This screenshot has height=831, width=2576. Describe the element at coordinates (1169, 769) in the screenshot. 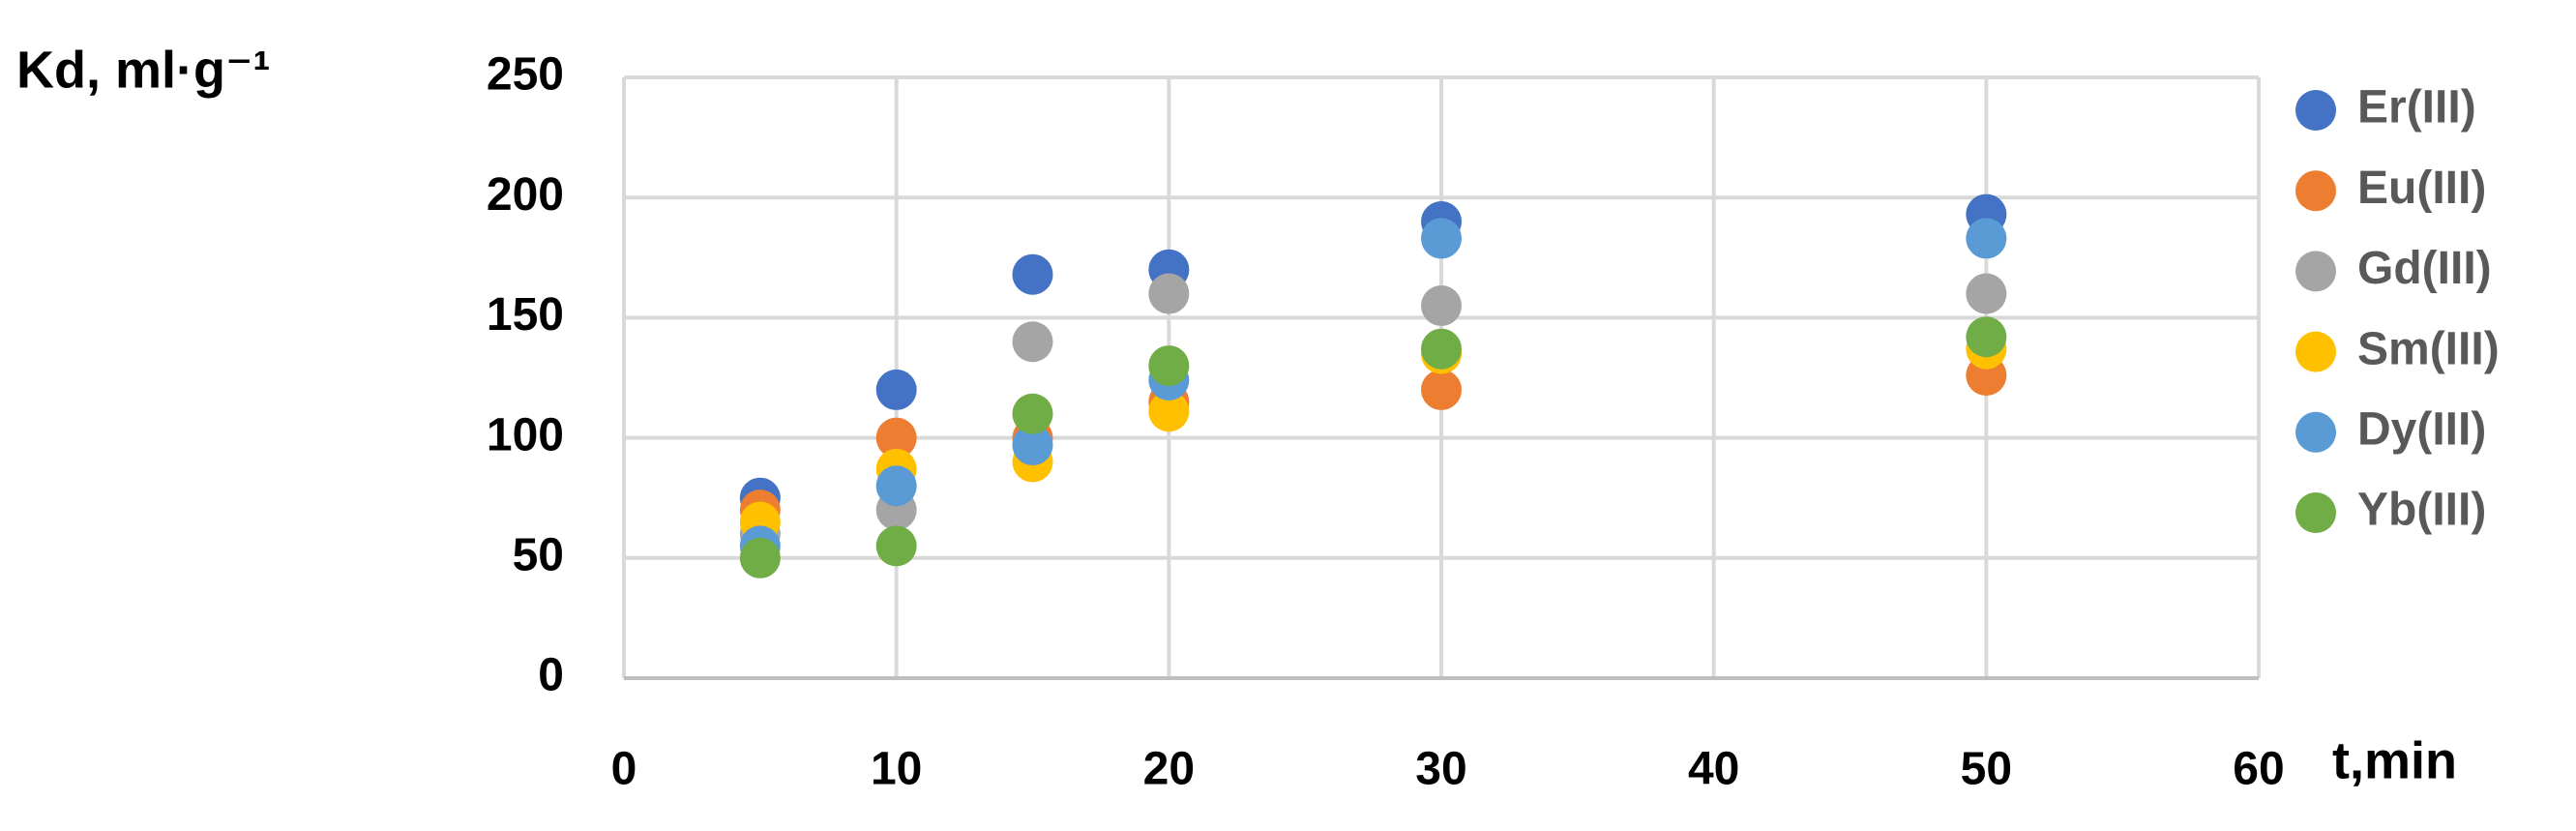

I see `x-tick-label: 20` at that location.